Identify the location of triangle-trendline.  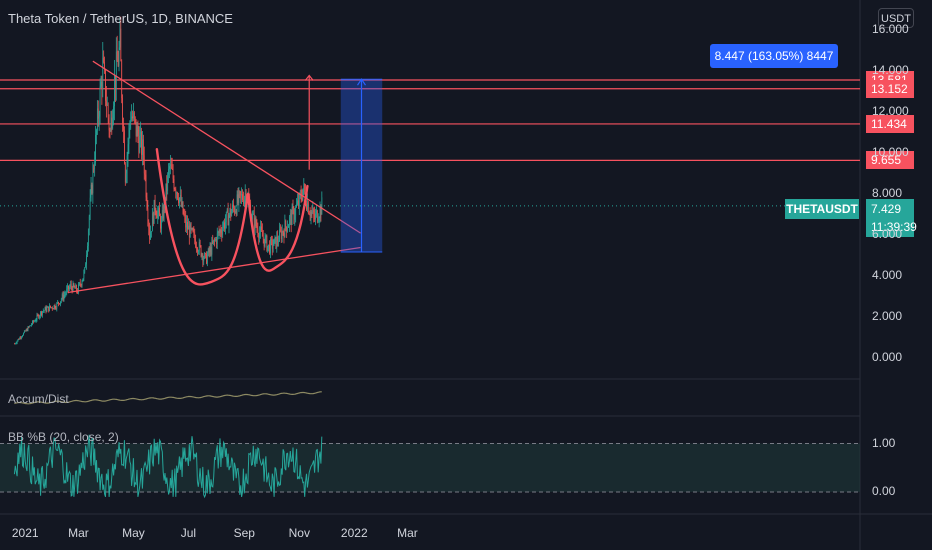
(214, 270).